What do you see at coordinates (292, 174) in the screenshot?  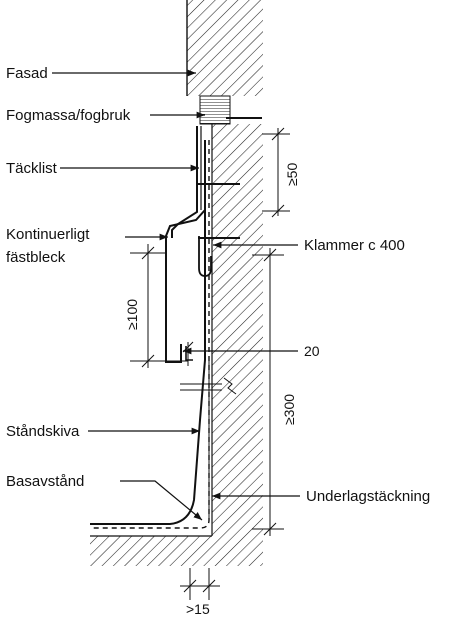 I see `dimension-50: ≥50` at bounding box center [292, 174].